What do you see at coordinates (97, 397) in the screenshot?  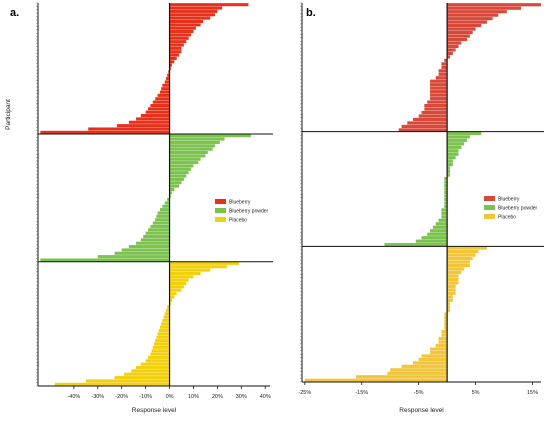 I see `x-tick-label: -30%` at bounding box center [97, 397].